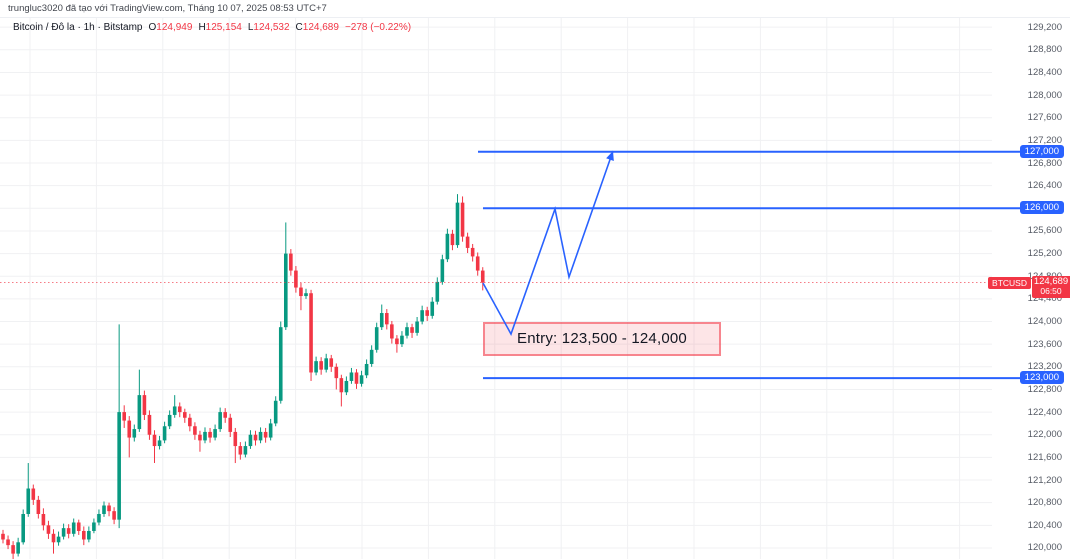 The image size is (1070, 559). I want to click on ohlc-l-value: L 124,532, so click(268, 27).